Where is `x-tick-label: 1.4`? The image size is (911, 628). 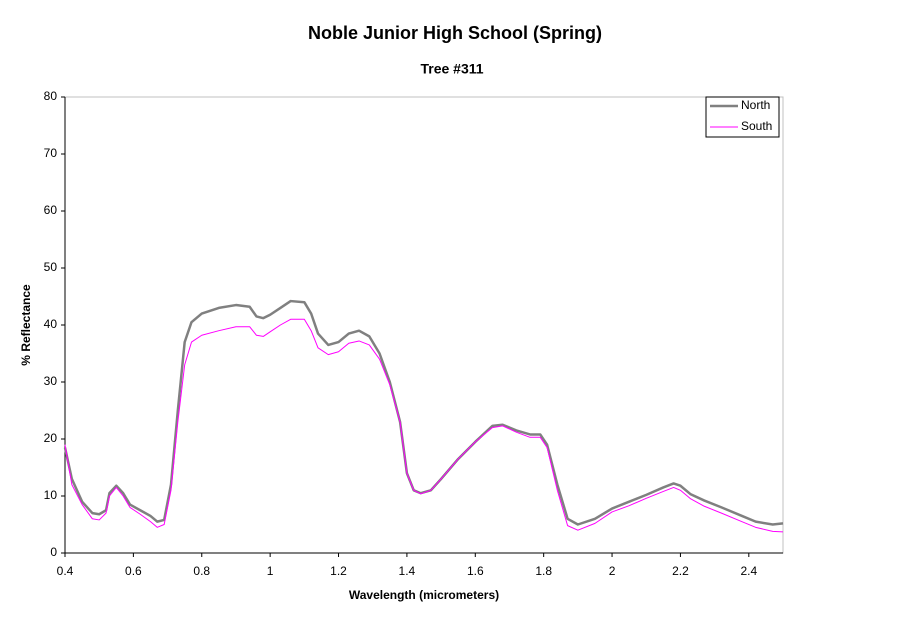
x-tick-label: 1.4 is located at coordinates (407, 571).